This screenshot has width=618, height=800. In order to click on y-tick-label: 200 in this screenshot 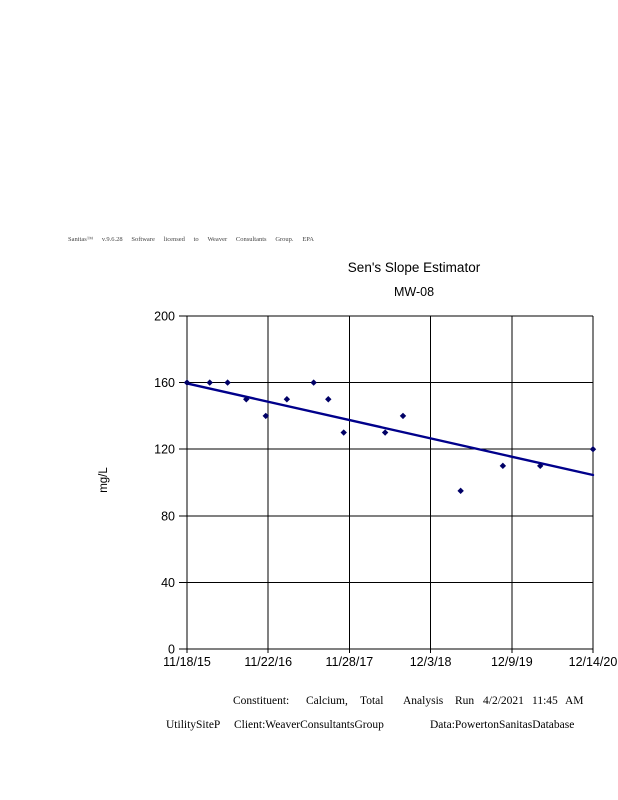, I will do `click(164, 317)`.